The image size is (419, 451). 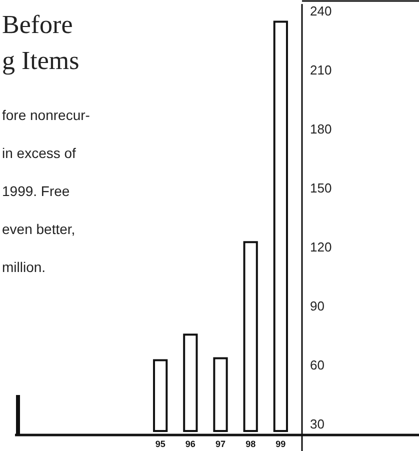 What do you see at coordinates (39, 229) in the screenshot?
I see `text: even better,` at bounding box center [39, 229].